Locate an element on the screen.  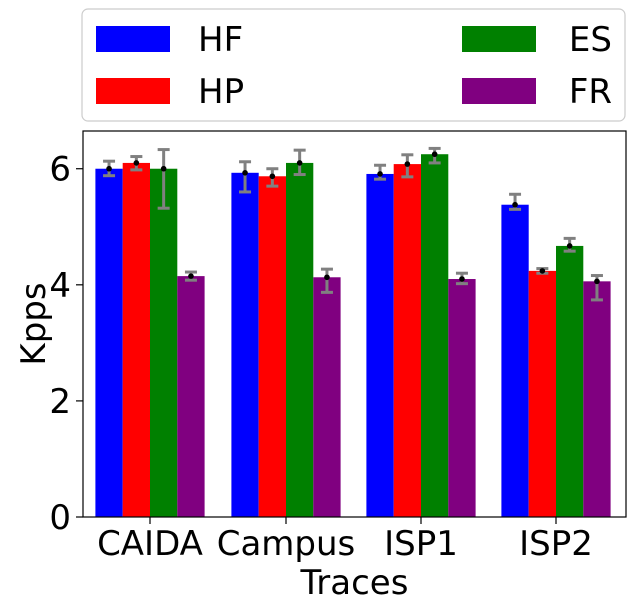
mean-point-fr-isp2 is located at coordinates (597, 281).